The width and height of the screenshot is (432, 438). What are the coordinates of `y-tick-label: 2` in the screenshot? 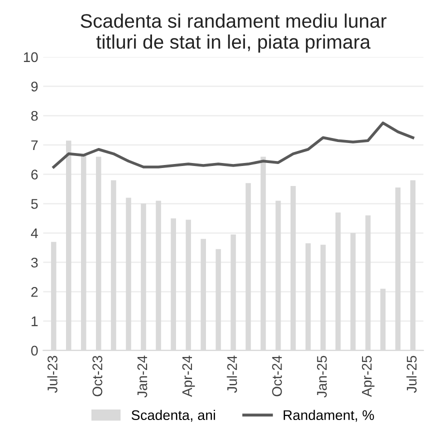 It's located at (34, 292).